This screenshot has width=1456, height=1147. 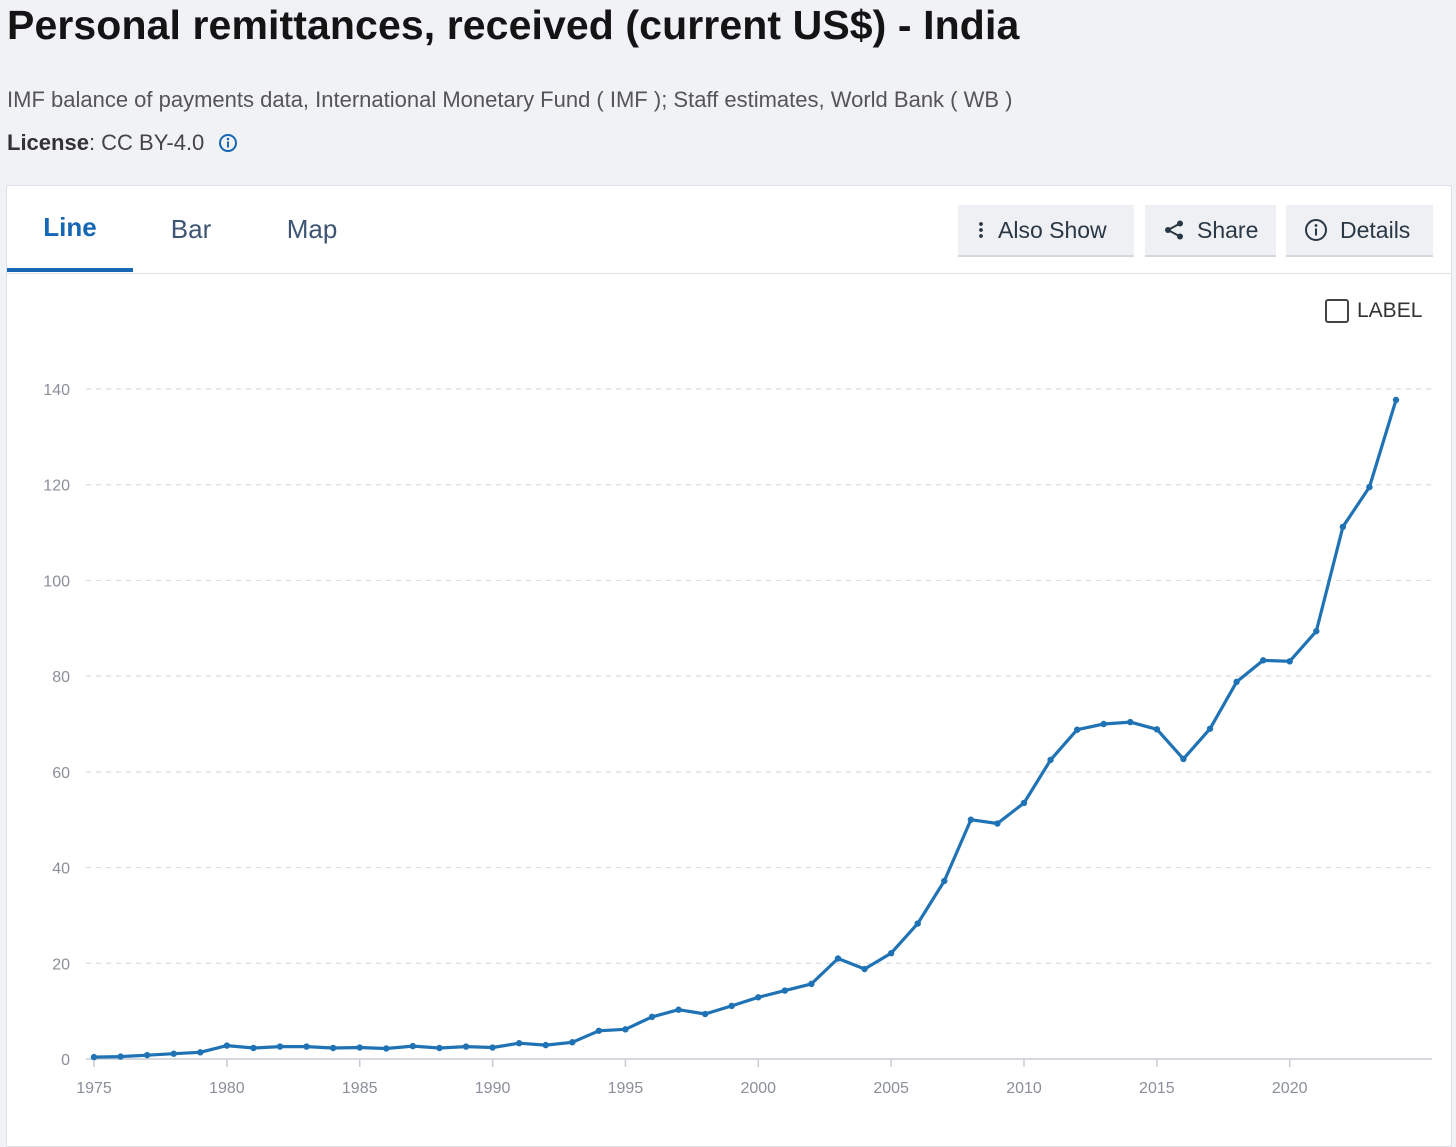 I want to click on license: License : CC BY-4.0, so click(x=122, y=143).